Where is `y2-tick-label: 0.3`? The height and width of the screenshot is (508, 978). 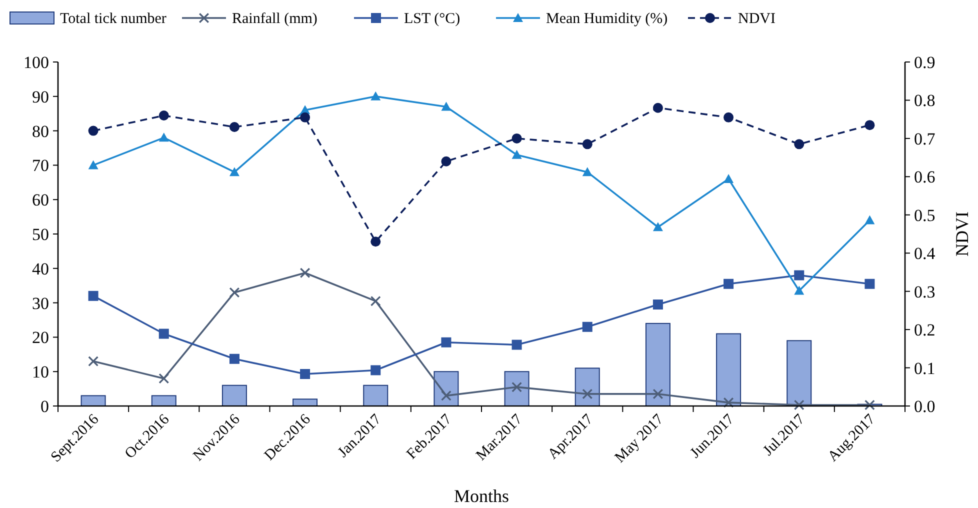 y2-tick-label: 0.3 is located at coordinates (925, 292).